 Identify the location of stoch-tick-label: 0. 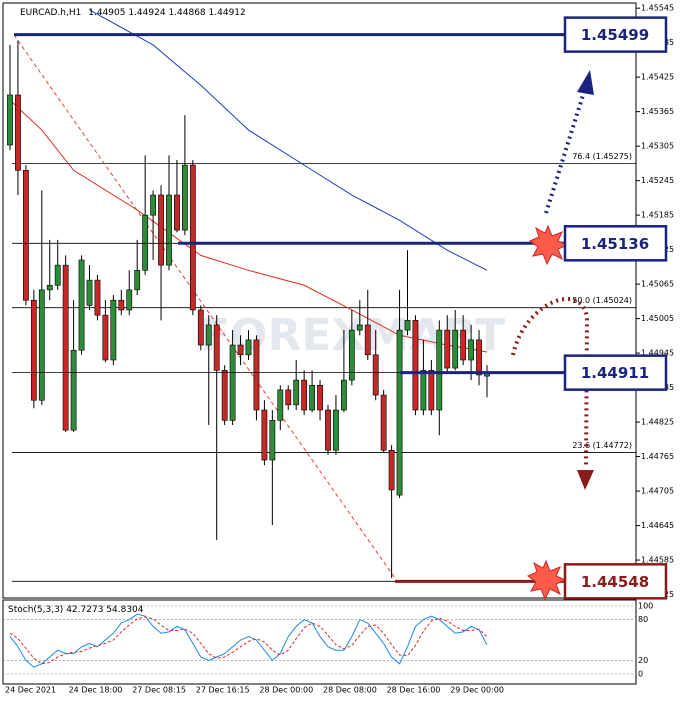
(640, 674).